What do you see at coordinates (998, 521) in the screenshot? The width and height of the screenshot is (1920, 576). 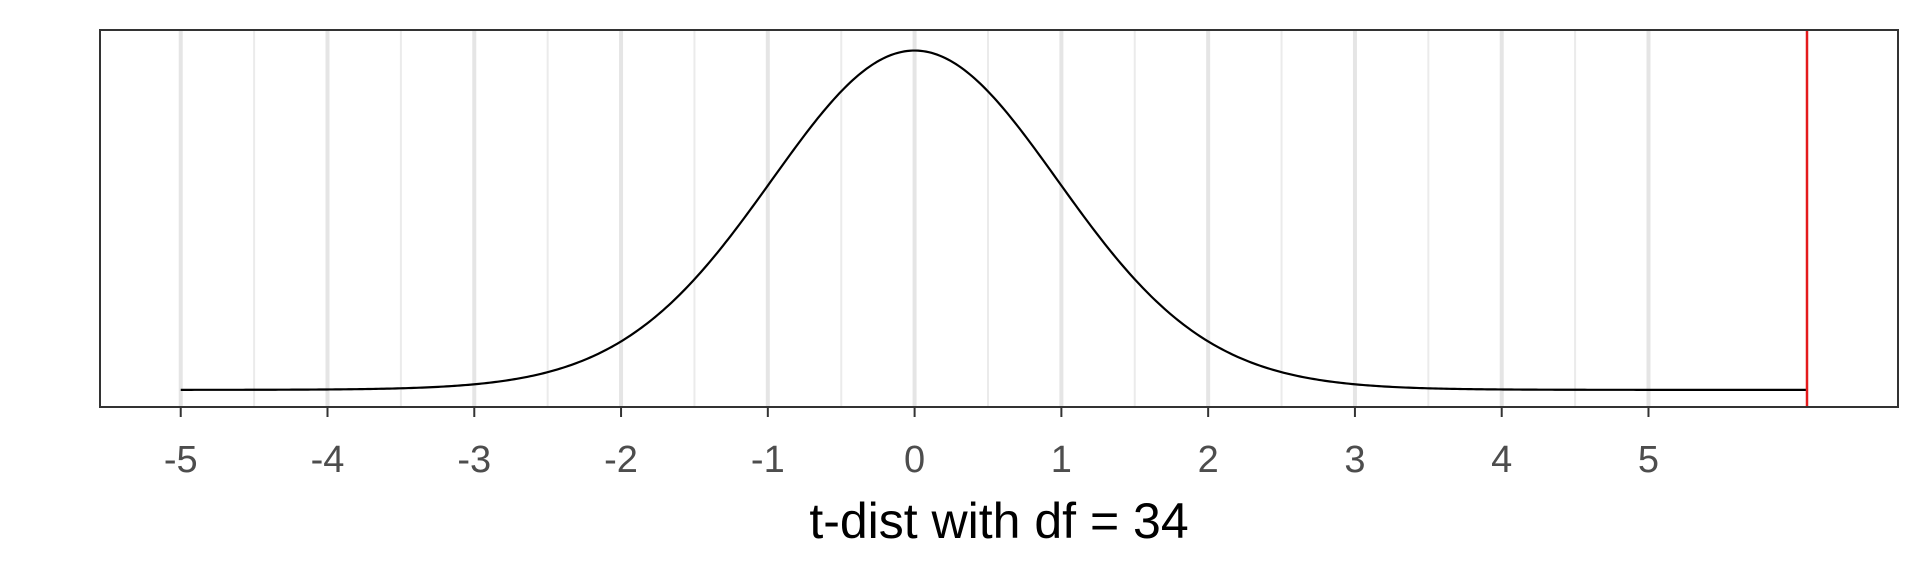 I see `x-axis-title: t-dist with df = 34` at bounding box center [998, 521].